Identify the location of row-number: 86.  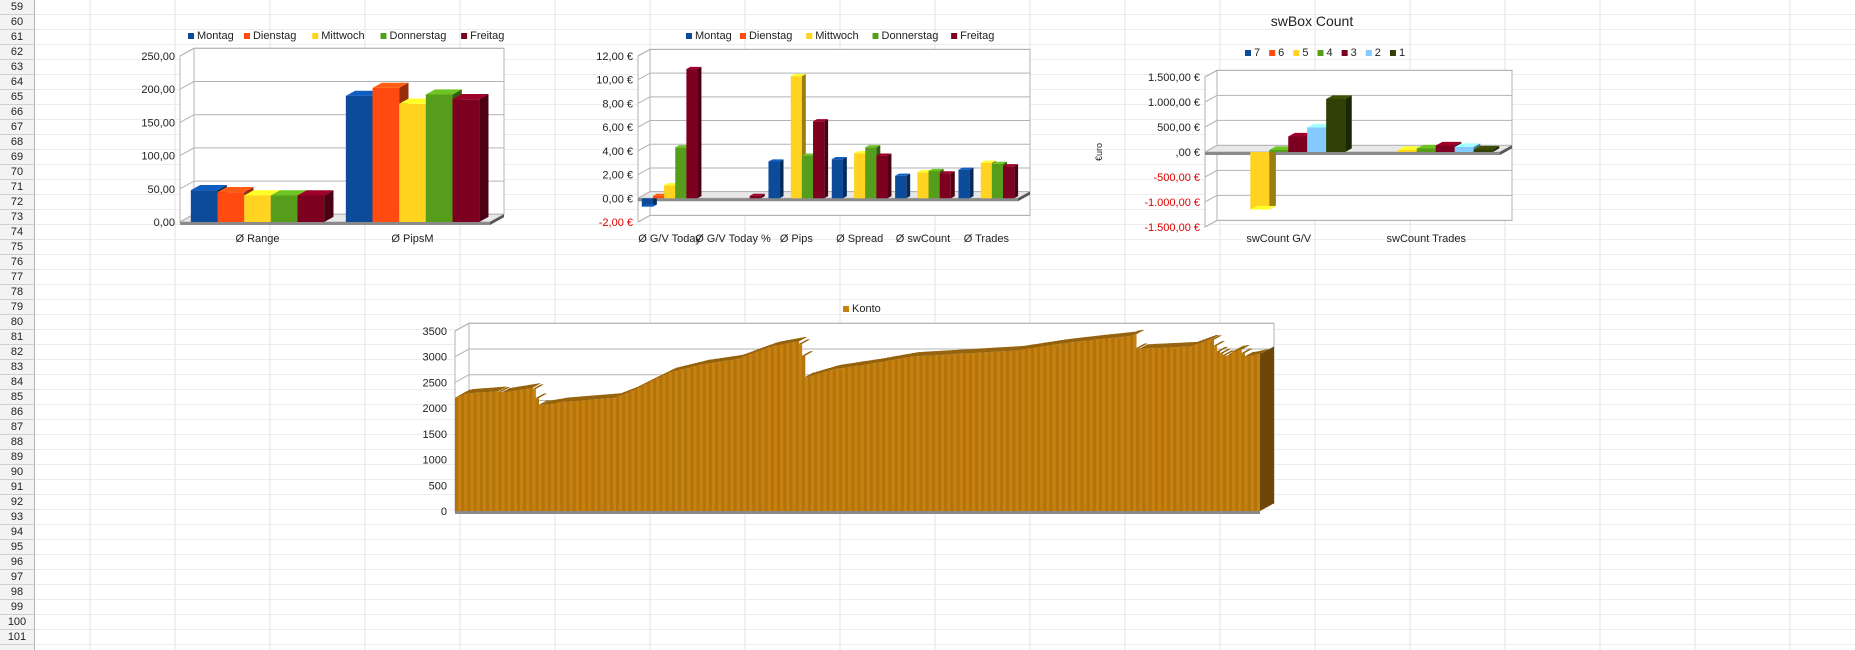
(17, 412).